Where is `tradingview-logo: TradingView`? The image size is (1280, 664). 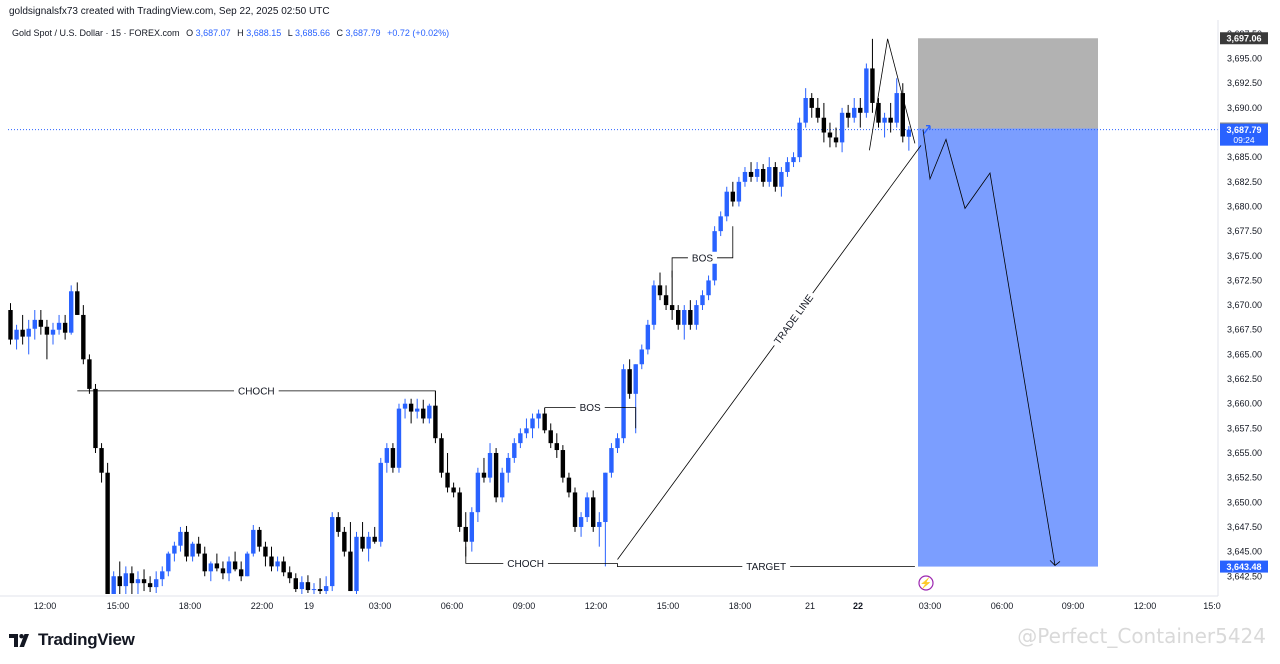 tradingview-logo: TradingView is located at coordinates (72, 640).